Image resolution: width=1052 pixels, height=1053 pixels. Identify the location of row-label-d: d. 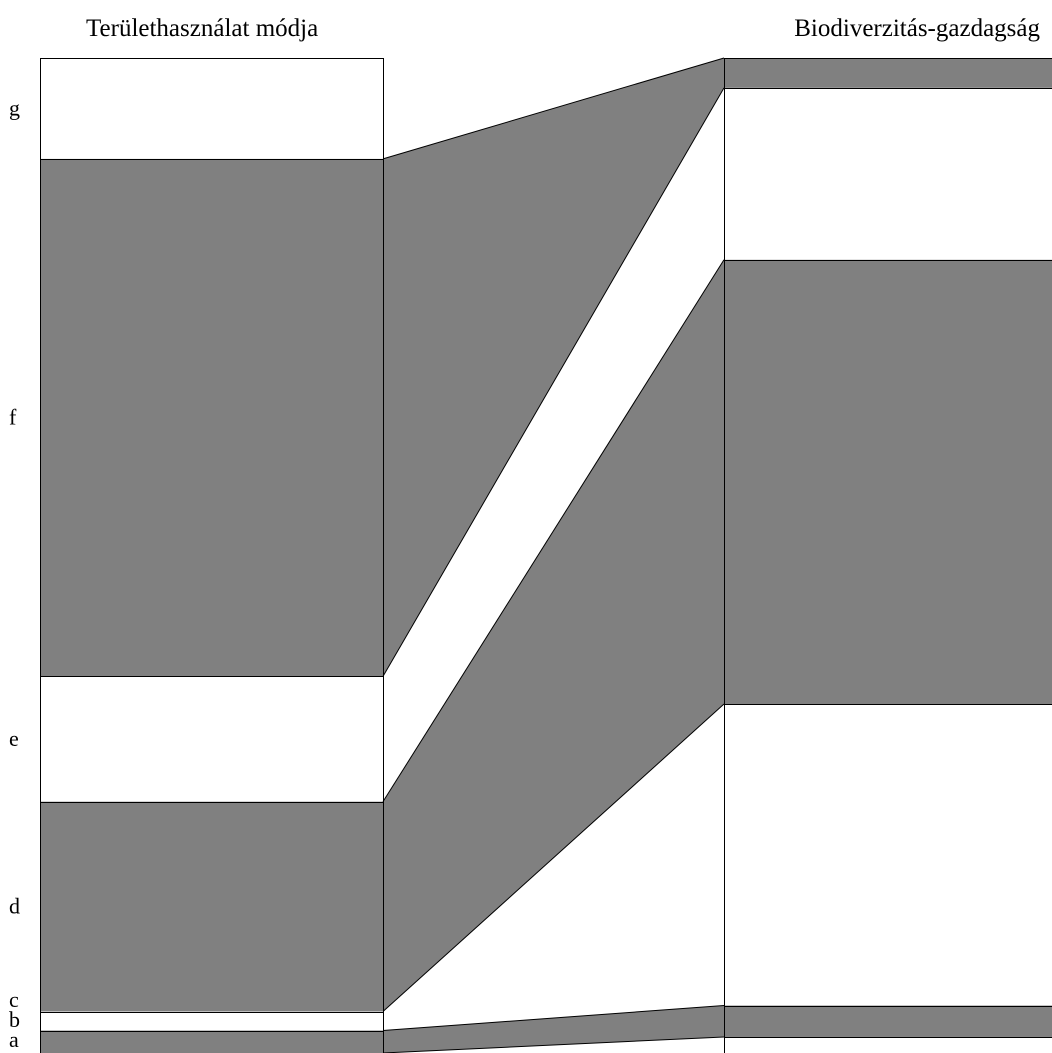
(14, 906).